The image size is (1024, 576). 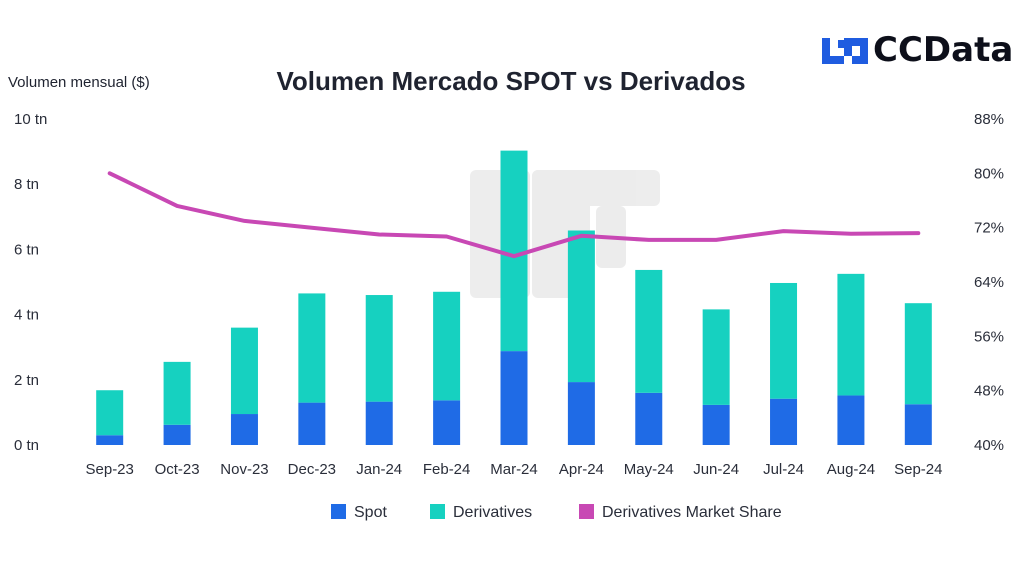 I want to click on legend-label: Derivatives Market Share, so click(x=692, y=512).